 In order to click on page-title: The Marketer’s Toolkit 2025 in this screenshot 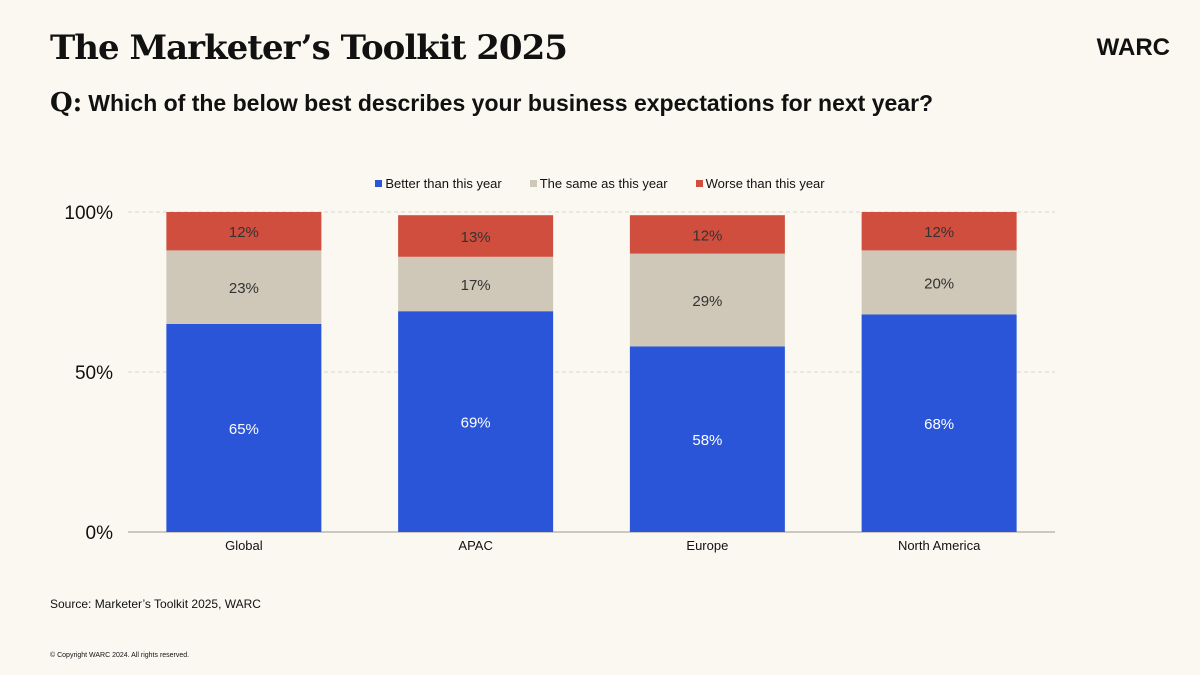, I will do `click(309, 48)`.